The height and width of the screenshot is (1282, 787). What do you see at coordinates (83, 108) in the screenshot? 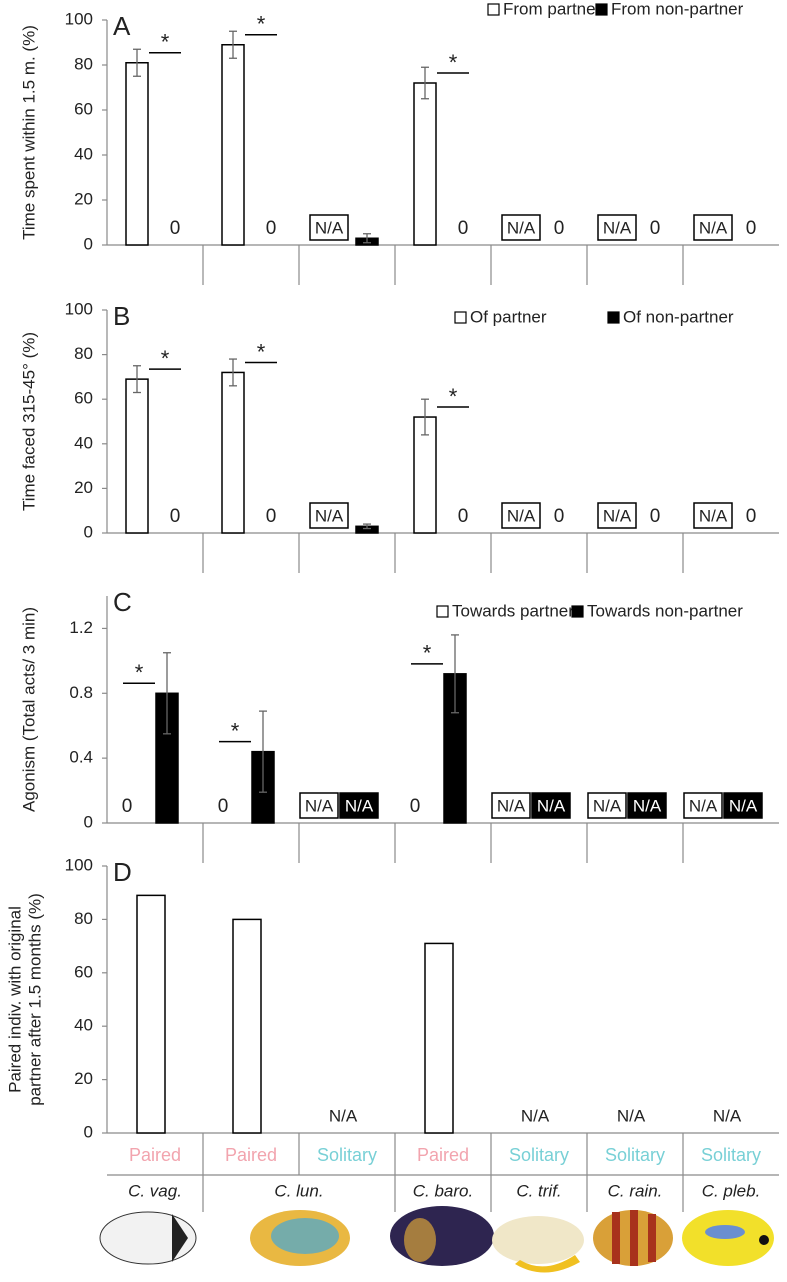
I see `y-tick-label: 60` at bounding box center [83, 108].